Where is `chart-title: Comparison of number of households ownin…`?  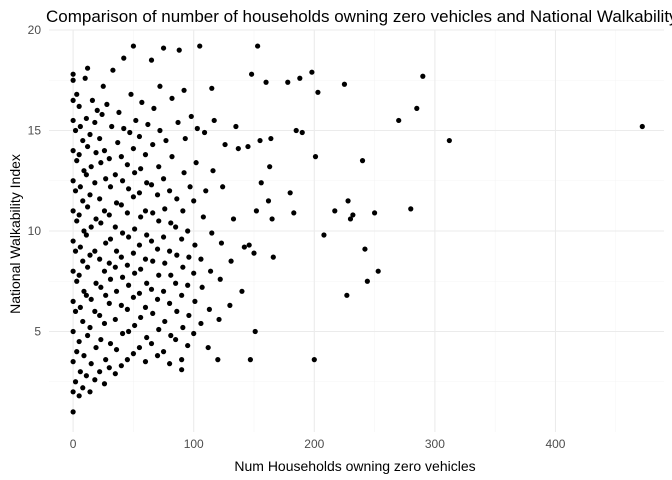 chart-title: Comparison of number of households ownin… is located at coordinates (359, 16).